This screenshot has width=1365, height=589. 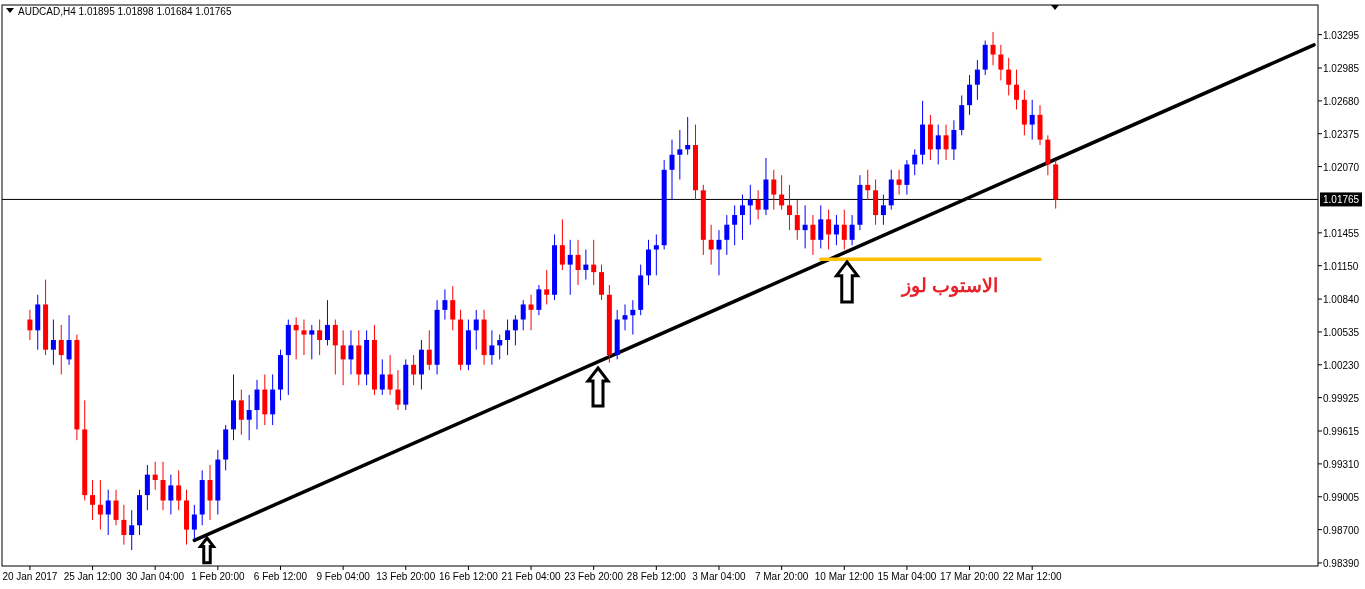 I want to click on y-tick-label: 1.03295, so click(x=1341, y=35).